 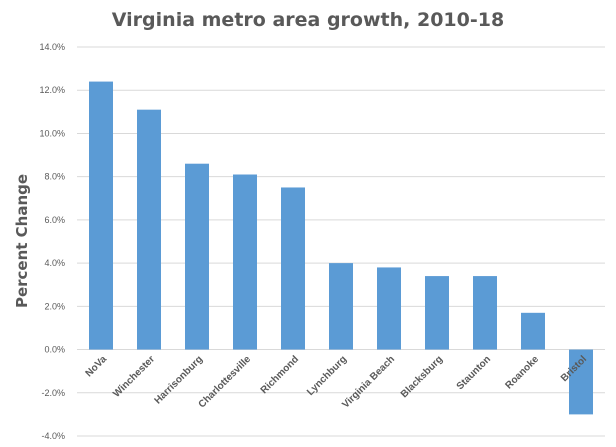 I want to click on y-tick-label: 2.0%, so click(x=54, y=306).